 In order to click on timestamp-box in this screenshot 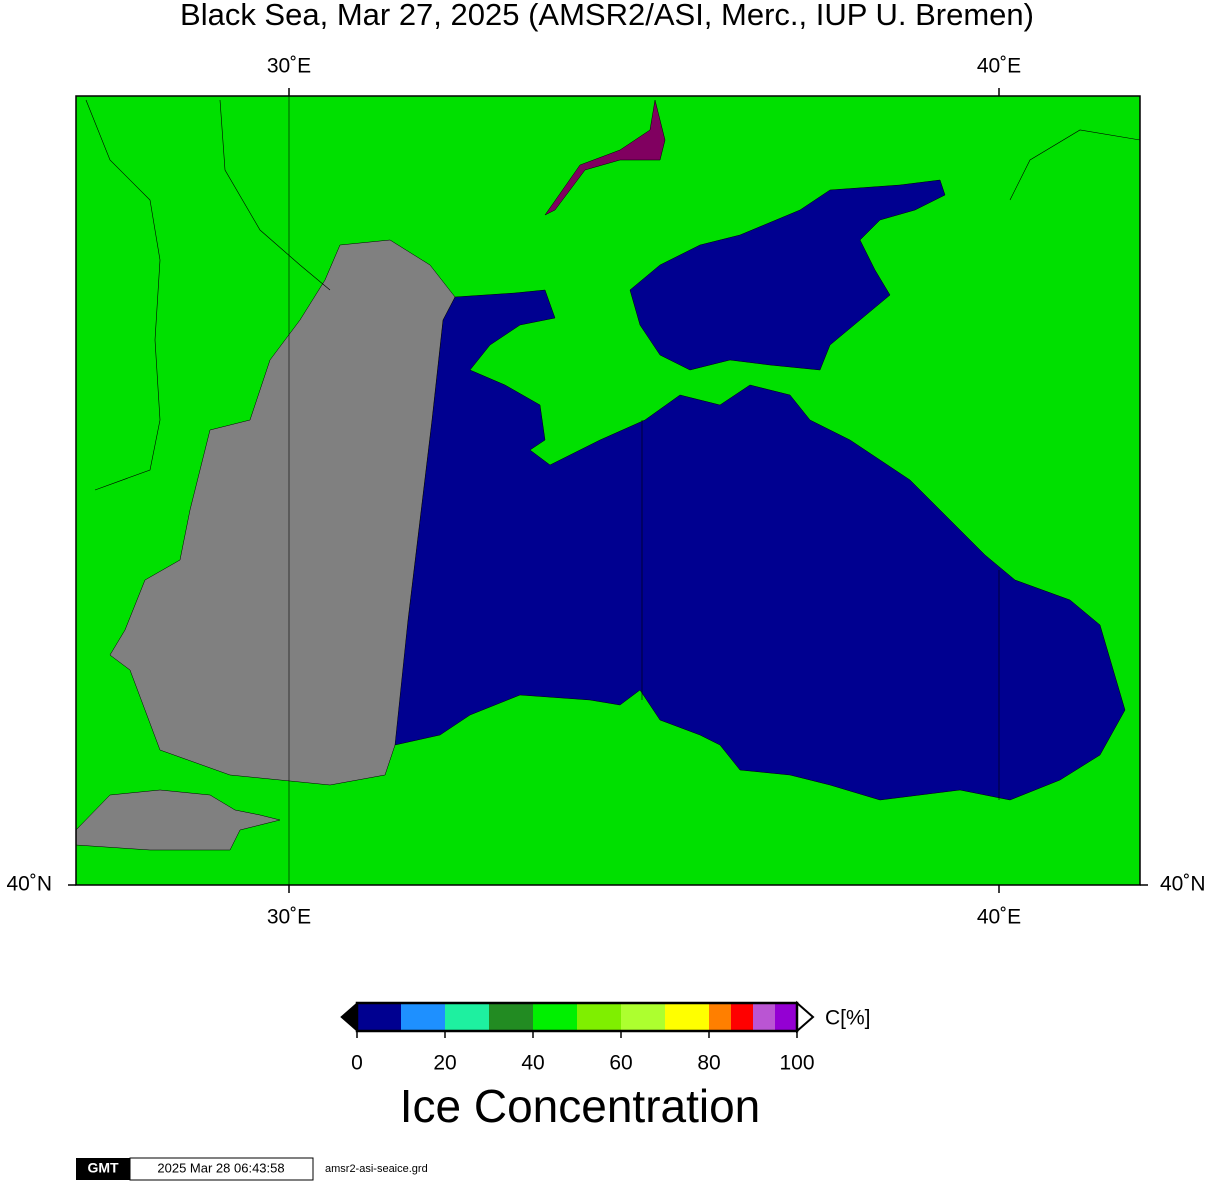, I will do `click(221, 1169)`.